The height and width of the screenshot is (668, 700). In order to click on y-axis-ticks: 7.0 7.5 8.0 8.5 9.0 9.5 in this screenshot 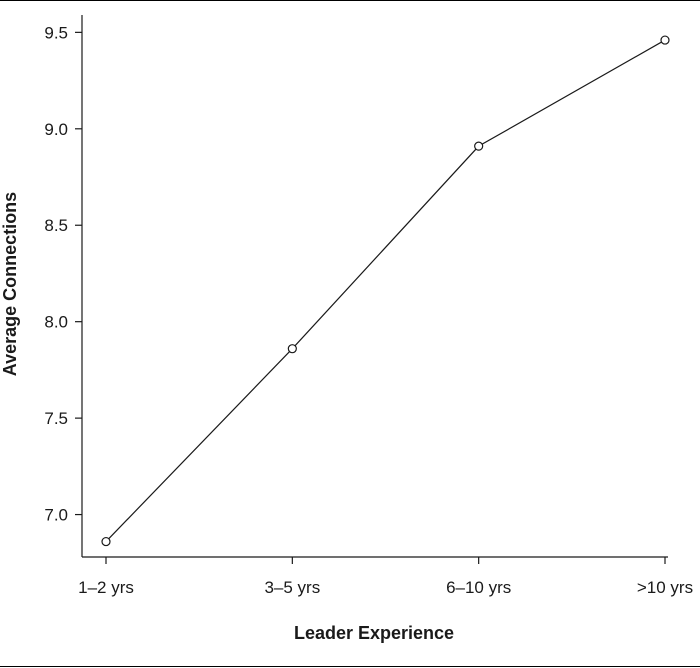, I will do `click(63, 274)`.